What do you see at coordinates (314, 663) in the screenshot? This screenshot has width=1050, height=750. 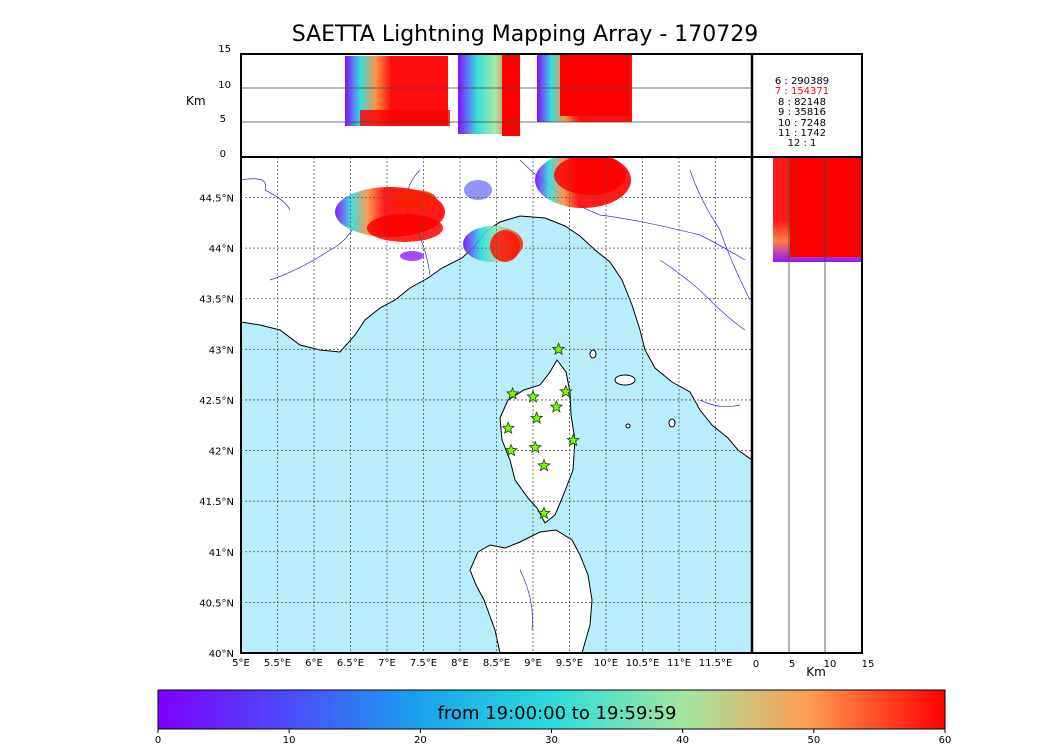 I see `lon-tick-label: 6°E` at bounding box center [314, 663].